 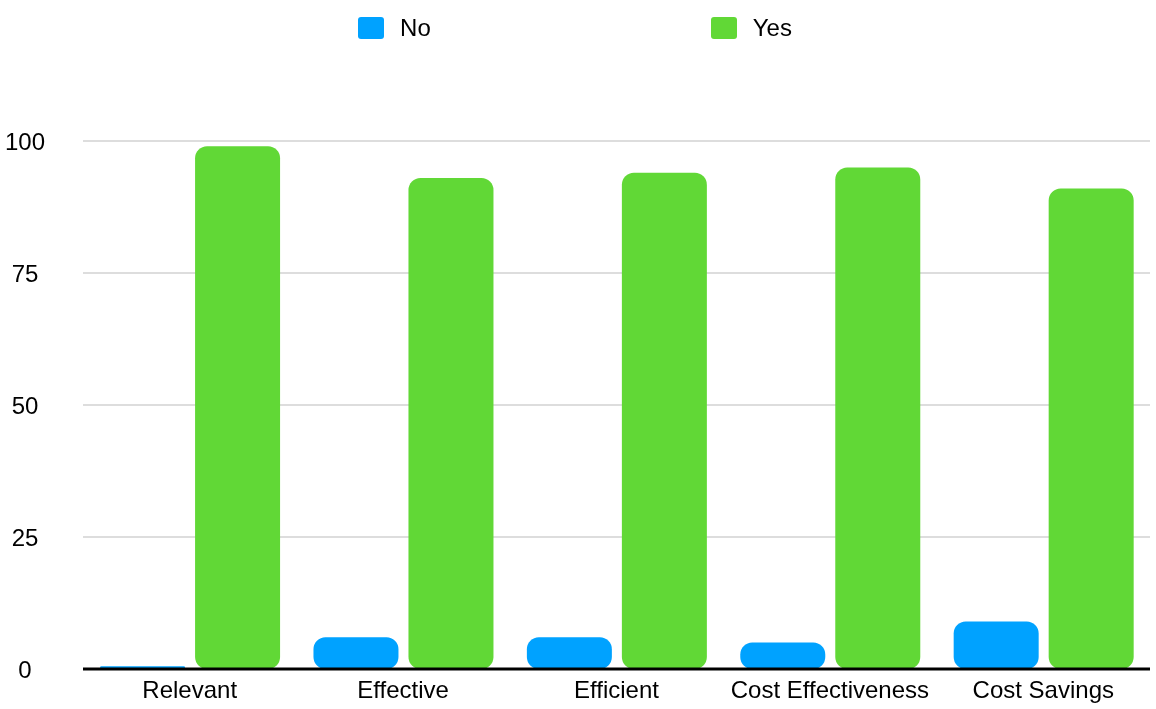 I want to click on legend-label: Yes, so click(x=772, y=28).